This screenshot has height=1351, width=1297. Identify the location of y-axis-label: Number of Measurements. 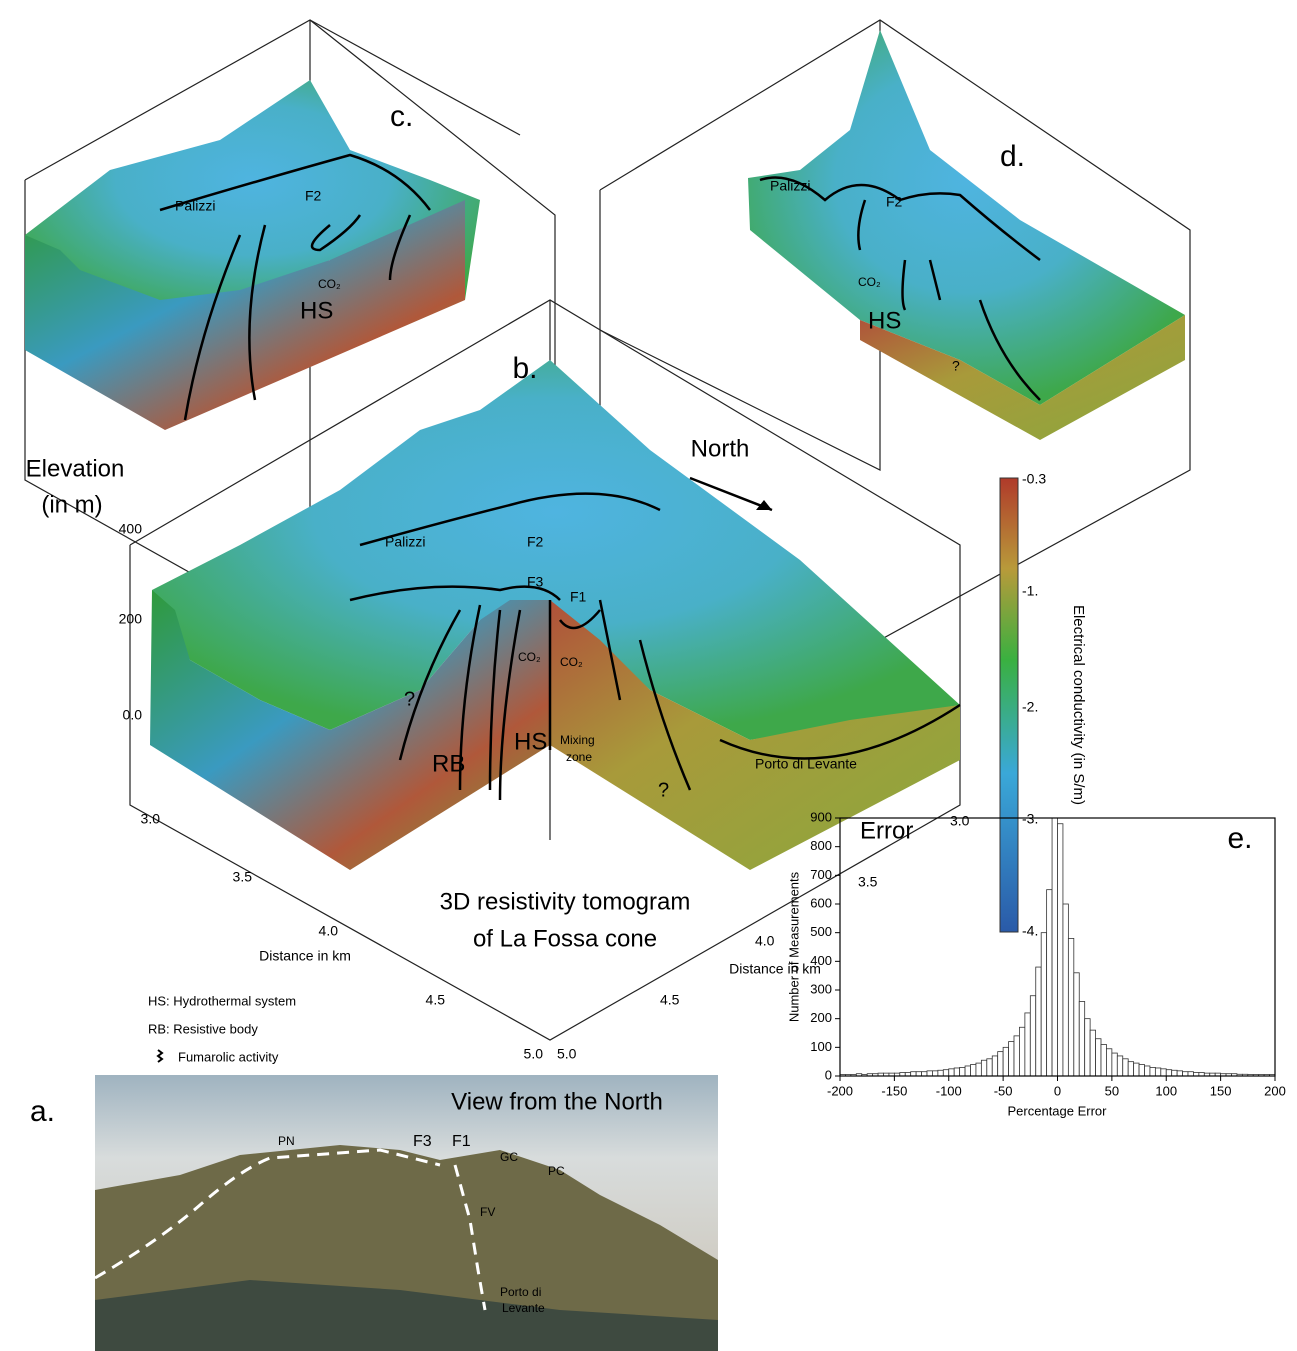
(793, 946).